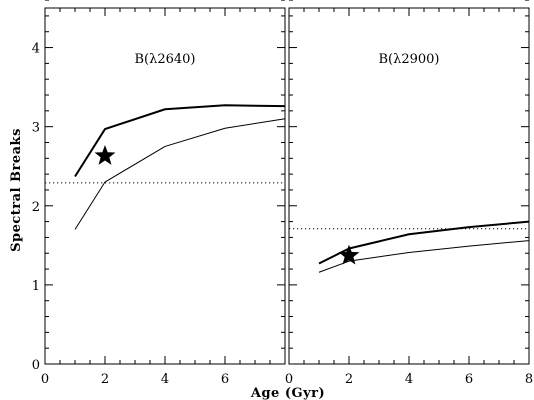  I want to click on x-axis-label: Age (Gyr), so click(287, 393).